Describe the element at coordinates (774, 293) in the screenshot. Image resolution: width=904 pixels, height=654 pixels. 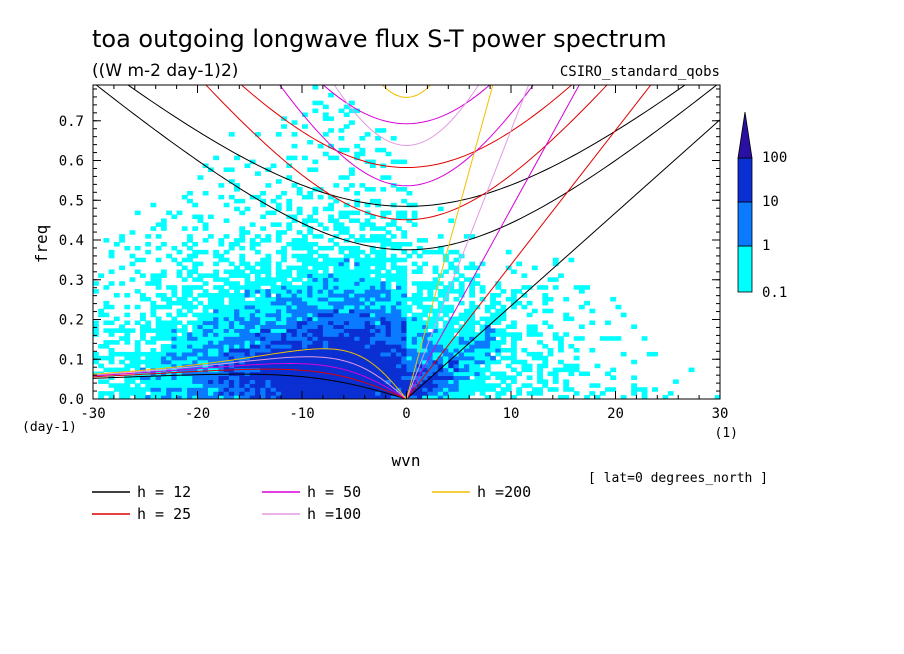
I see `colorbar-label: 0.1` at that location.